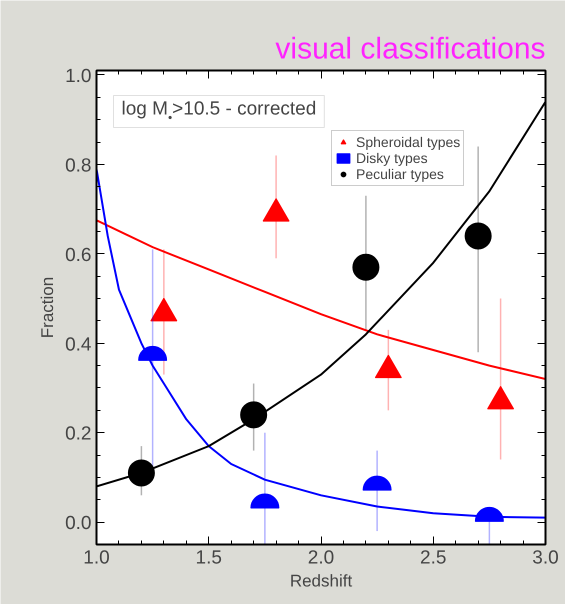 The width and height of the screenshot is (565, 604). What do you see at coordinates (96, 558) in the screenshot?
I see `x-tick-label: 1.0` at bounding box center [96, 558].